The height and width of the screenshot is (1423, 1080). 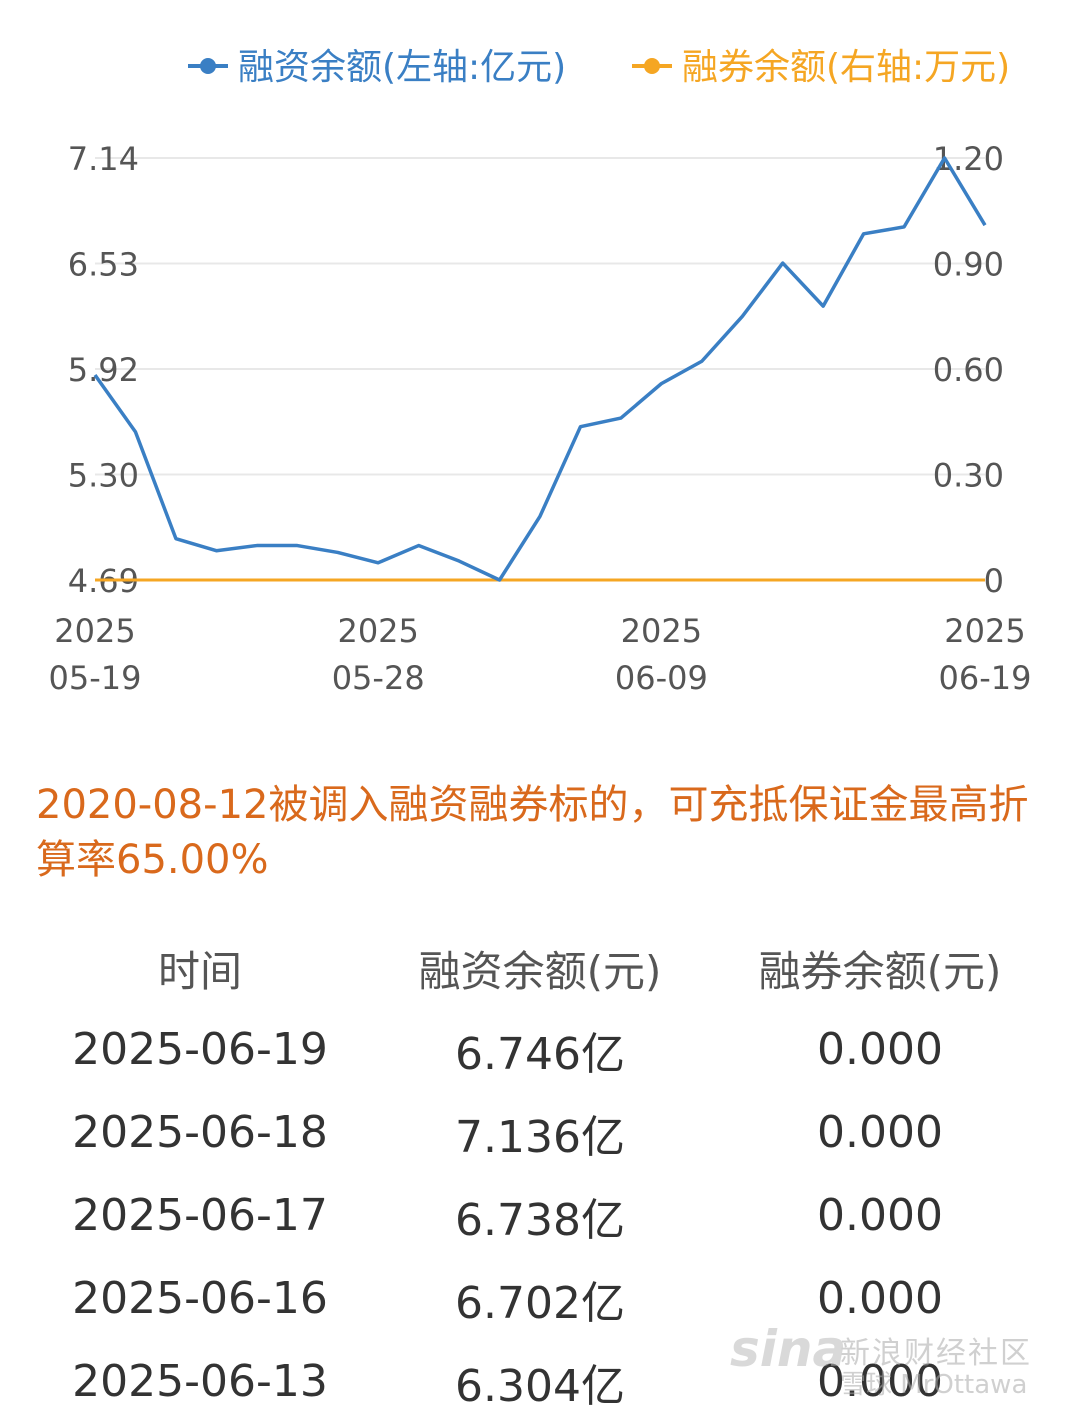 I want to click on x-axis: 2025 05-19 2025 05-28 2025 06-09 2025 06-19, so click(x=540, y=654).